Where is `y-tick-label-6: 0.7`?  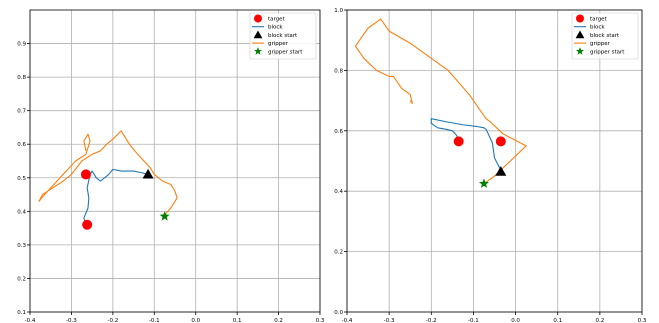
y-tick-label-6: 0.7 is located at coordinates (21, 112).